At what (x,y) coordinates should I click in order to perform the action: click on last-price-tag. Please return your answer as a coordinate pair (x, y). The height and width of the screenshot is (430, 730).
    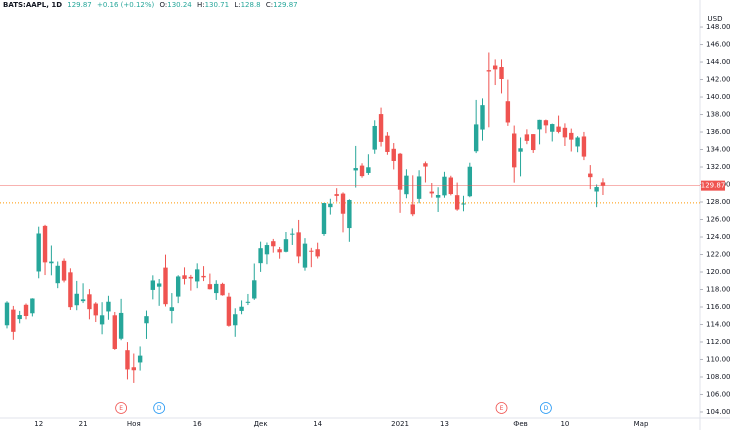
    Looking at the image, I should click on (713, 185).